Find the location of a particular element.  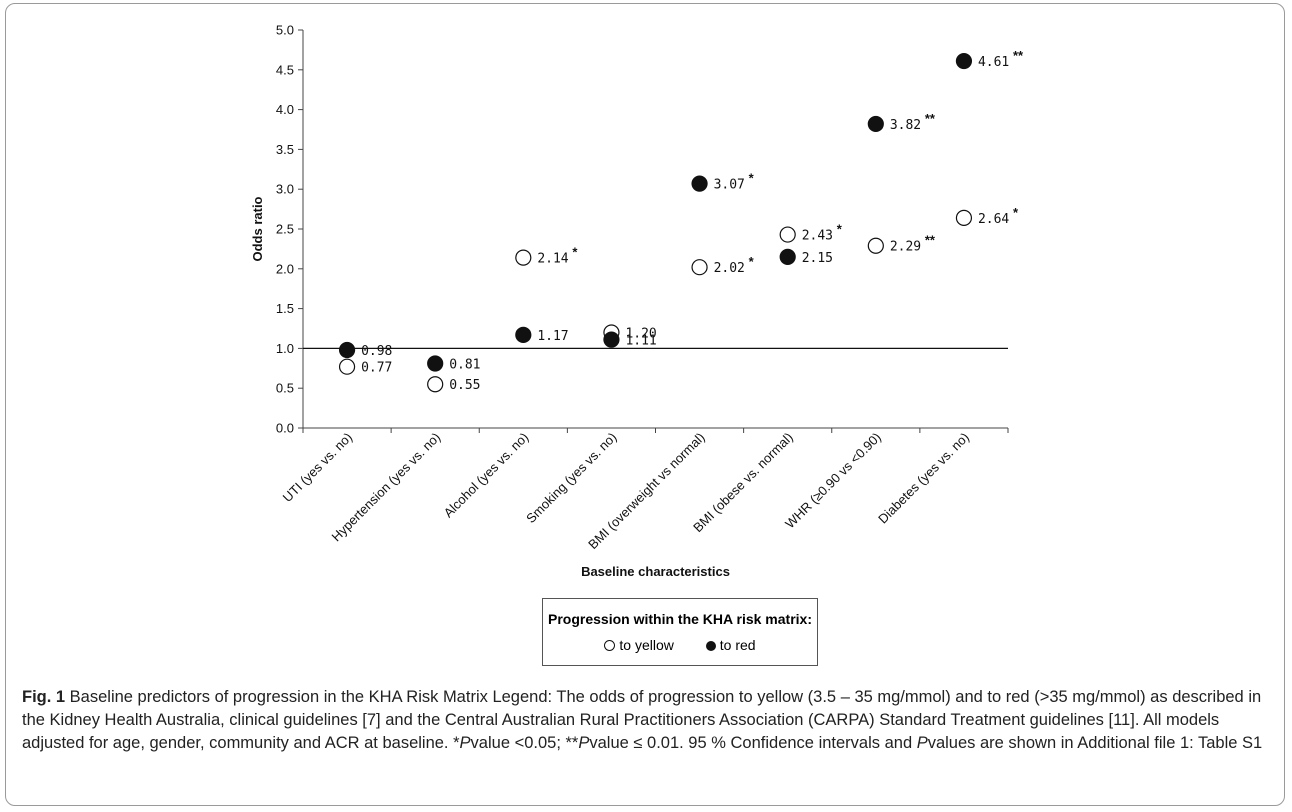

x-tick-label: Alcohol (yes vs. no) is located at coordinates (486, 475).